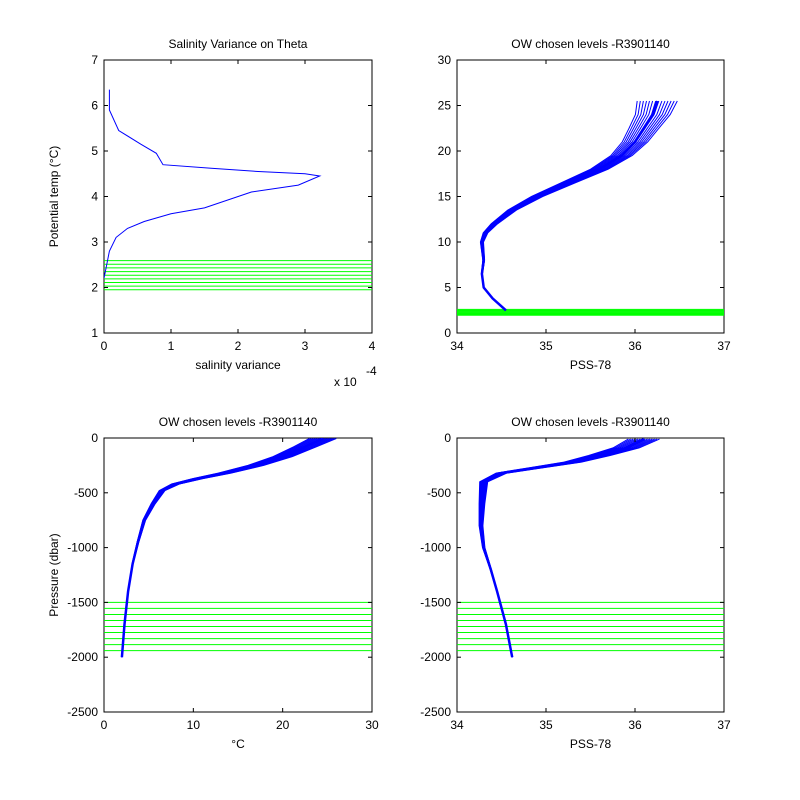  Describe the element at coordinates (171, 346) in the screenshot. I see `x-tick-label: 1` at that location.